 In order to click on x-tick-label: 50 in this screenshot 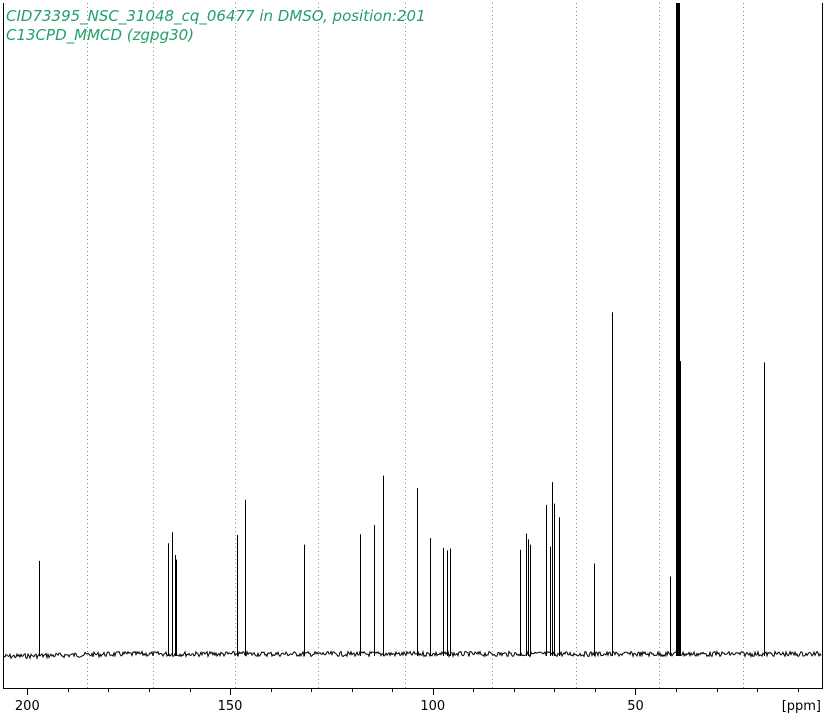, I will do `click(635, 706)`.